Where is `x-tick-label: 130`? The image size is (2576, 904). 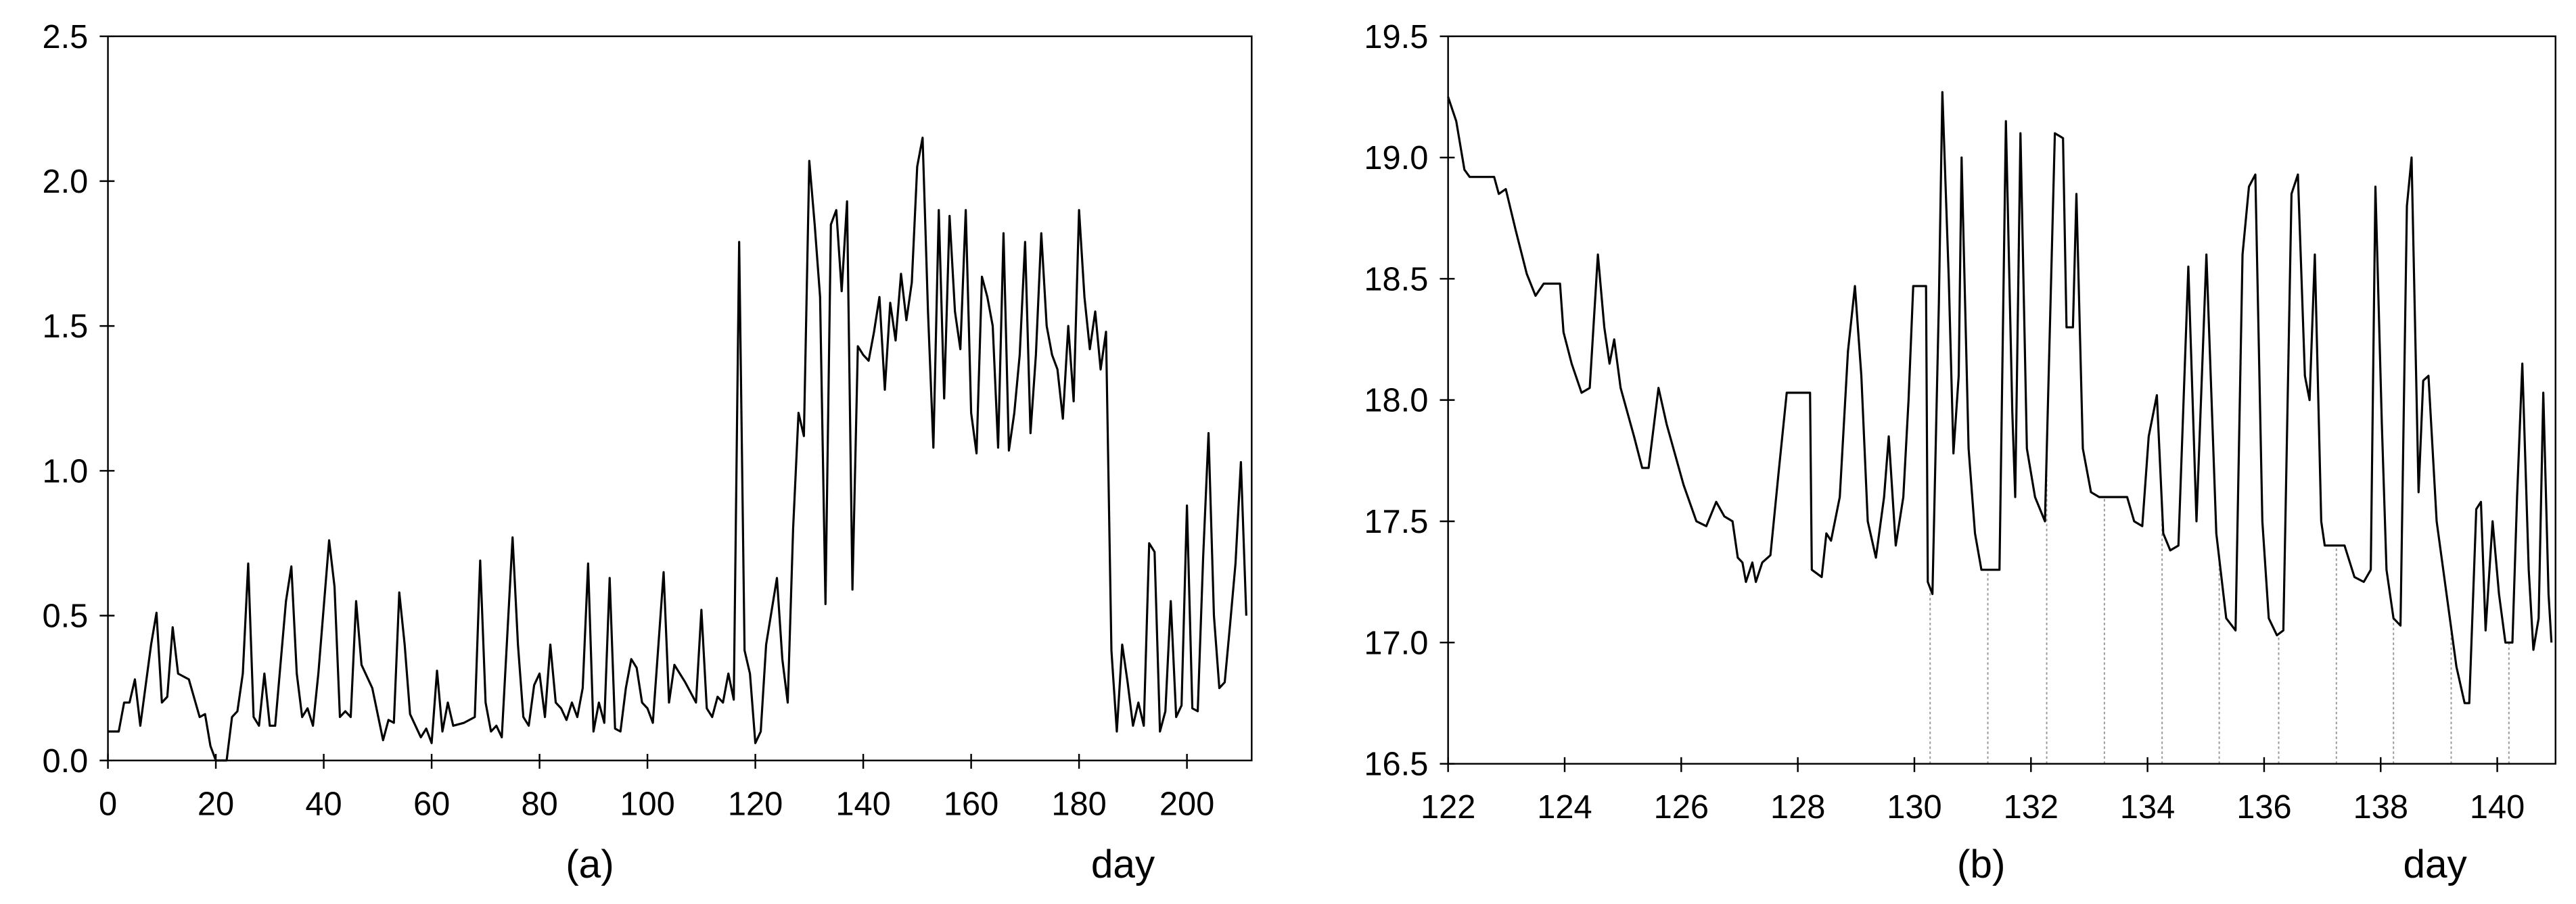 x-tick-label: 130 is located at coordinates (1914, 808).